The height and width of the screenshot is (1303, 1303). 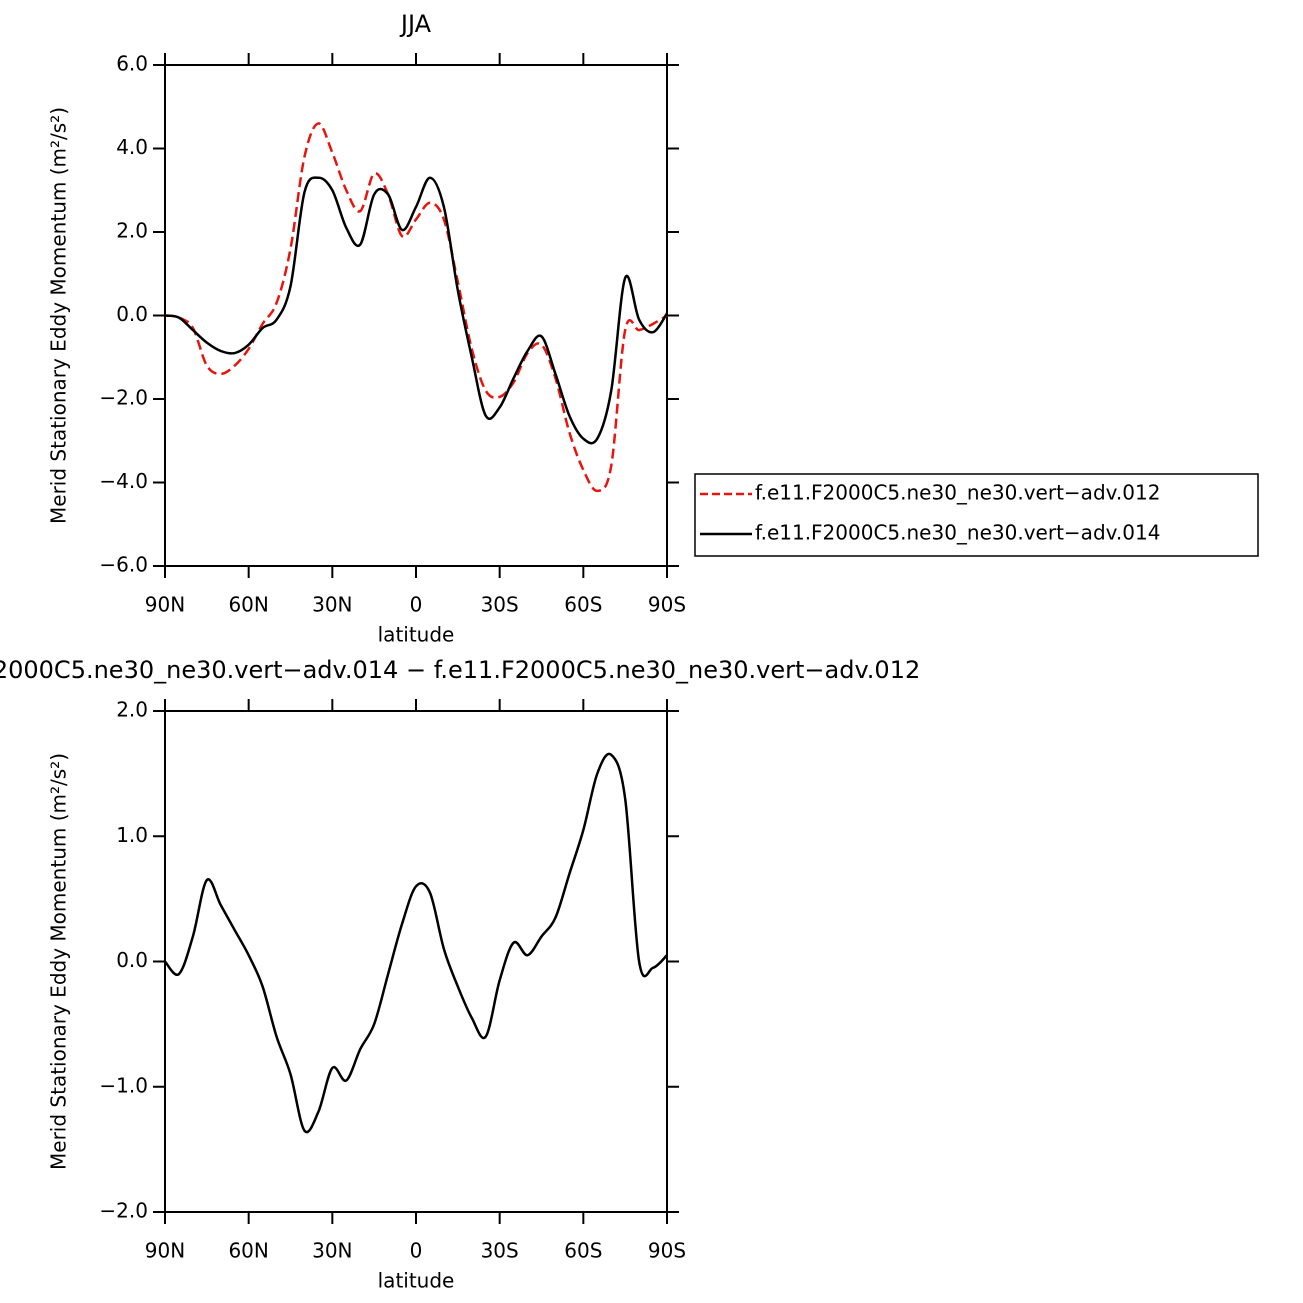 What do you see at coordinates (123, 1085) in the screenshot?
I see `y-tick-label: −1.0` at bounding box center [123, 1085].